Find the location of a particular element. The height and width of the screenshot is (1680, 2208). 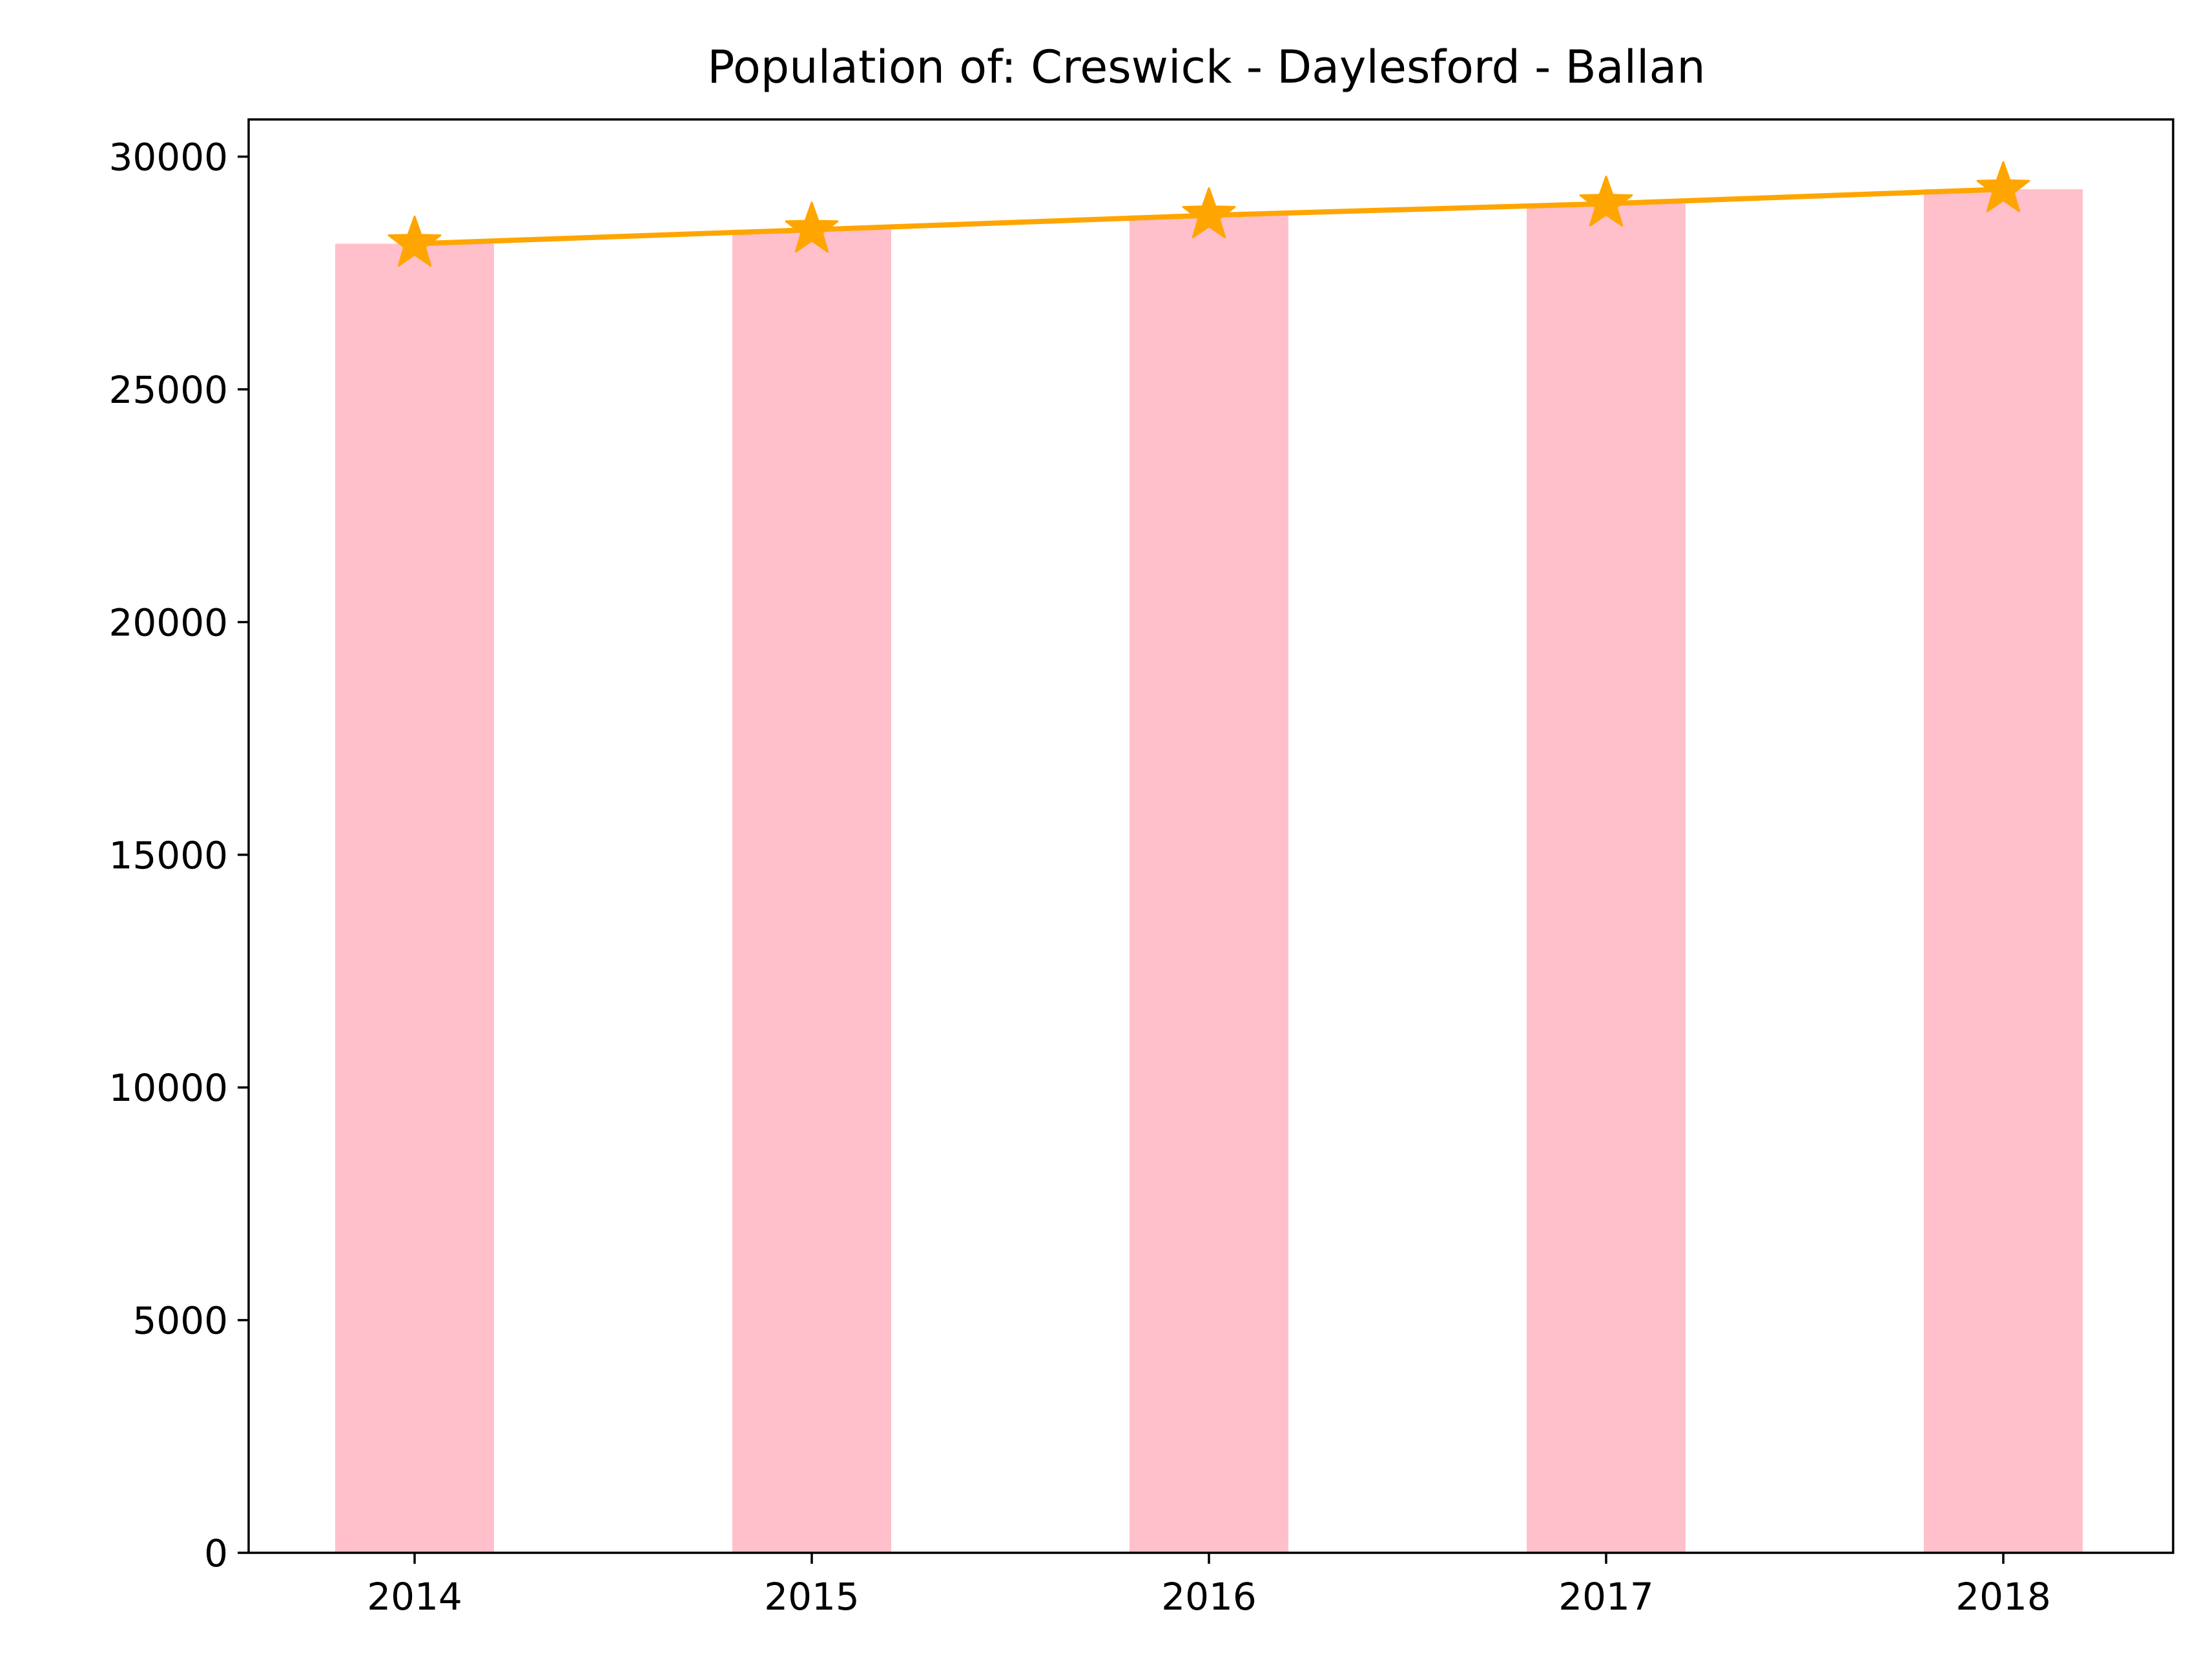

bar-2016 is located at coordinates (1209, 884).